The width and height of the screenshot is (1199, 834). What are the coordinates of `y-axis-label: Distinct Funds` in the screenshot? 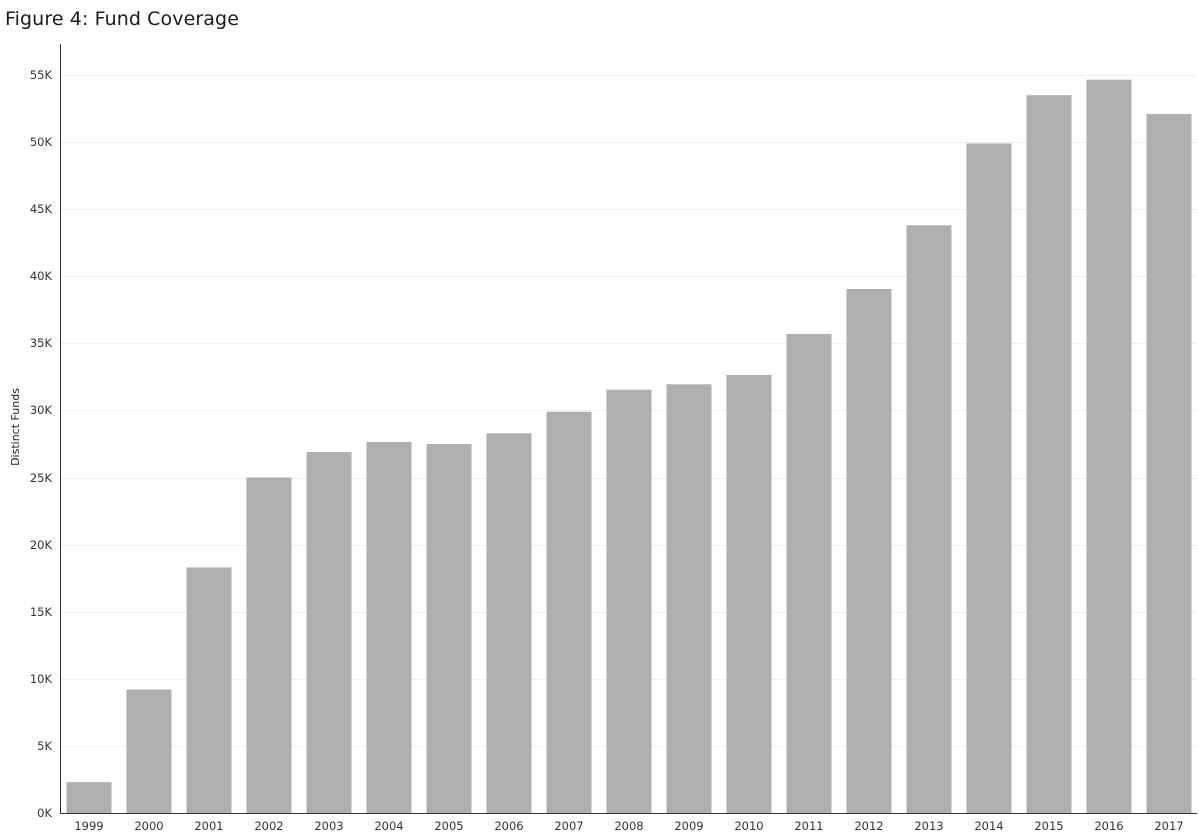 It's located at (15, 427).